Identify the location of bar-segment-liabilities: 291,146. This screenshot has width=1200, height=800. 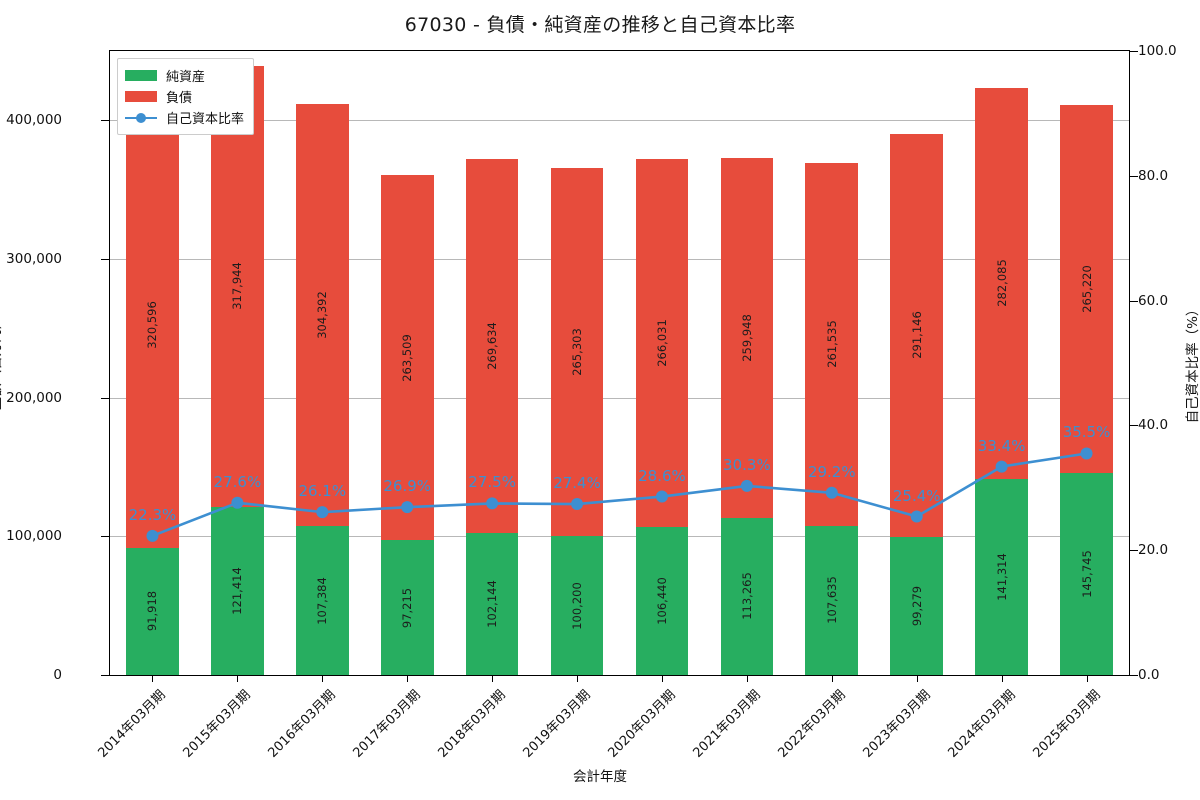
(917, 335).